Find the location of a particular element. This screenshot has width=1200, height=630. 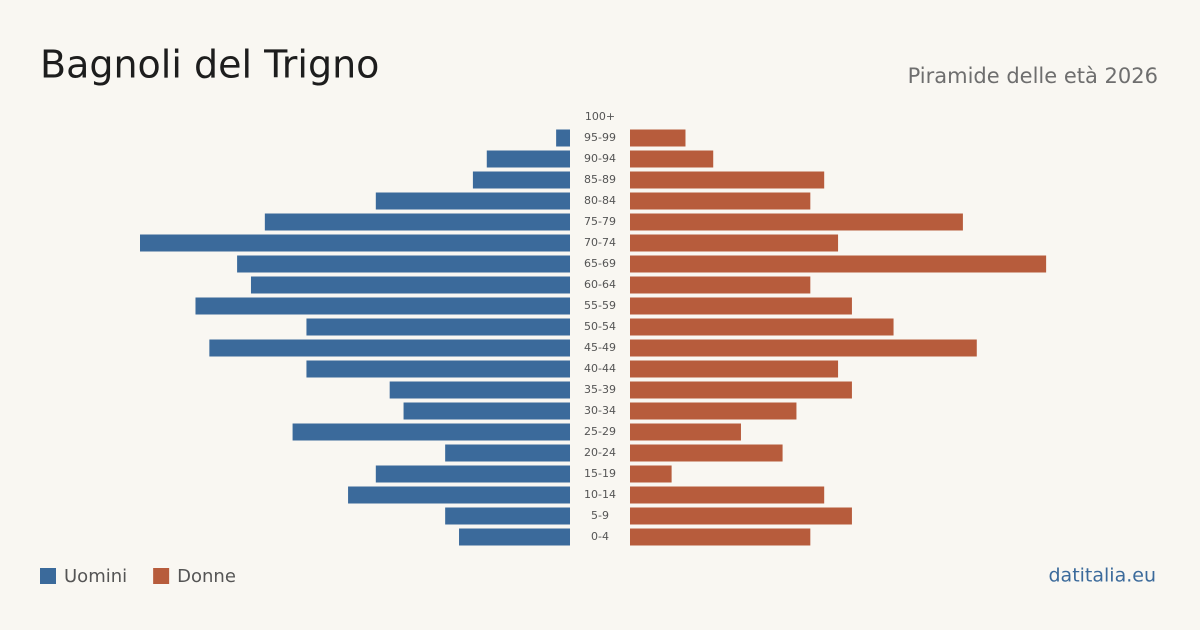

age-label: 55-59 is located at coordinates (600, 305).